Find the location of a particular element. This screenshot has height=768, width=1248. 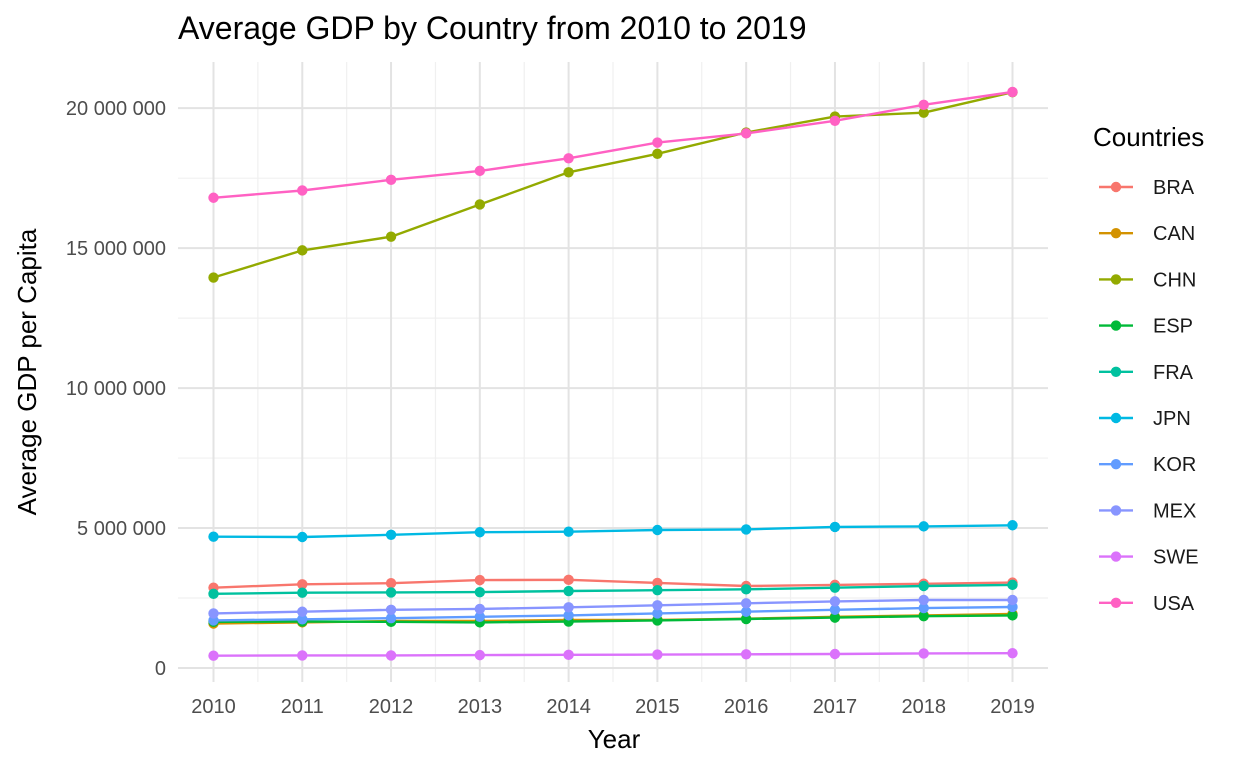

series-swe is located at coordinates (613, 654).